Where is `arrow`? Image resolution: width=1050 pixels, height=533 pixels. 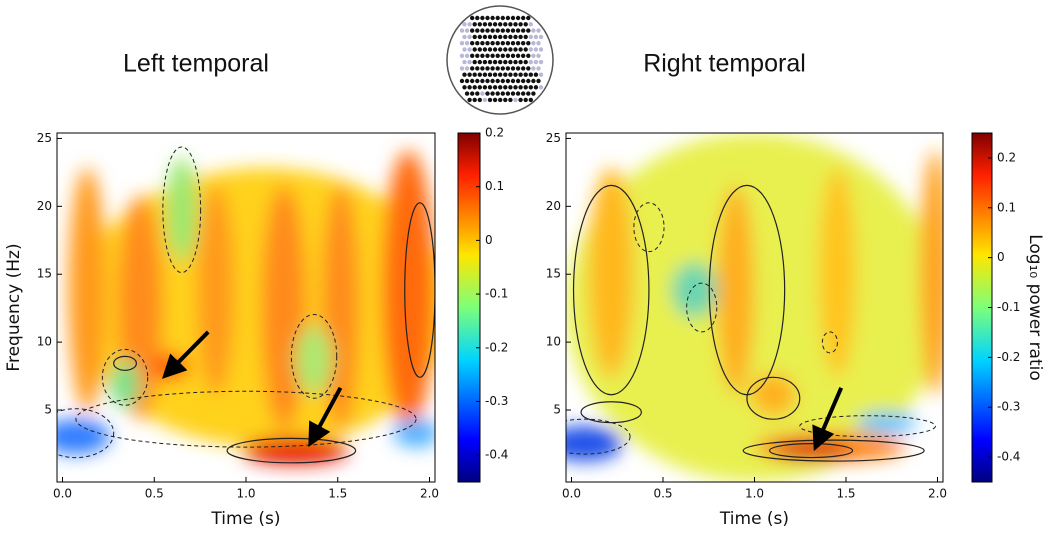 arrow is located at coordinates (828, 419).